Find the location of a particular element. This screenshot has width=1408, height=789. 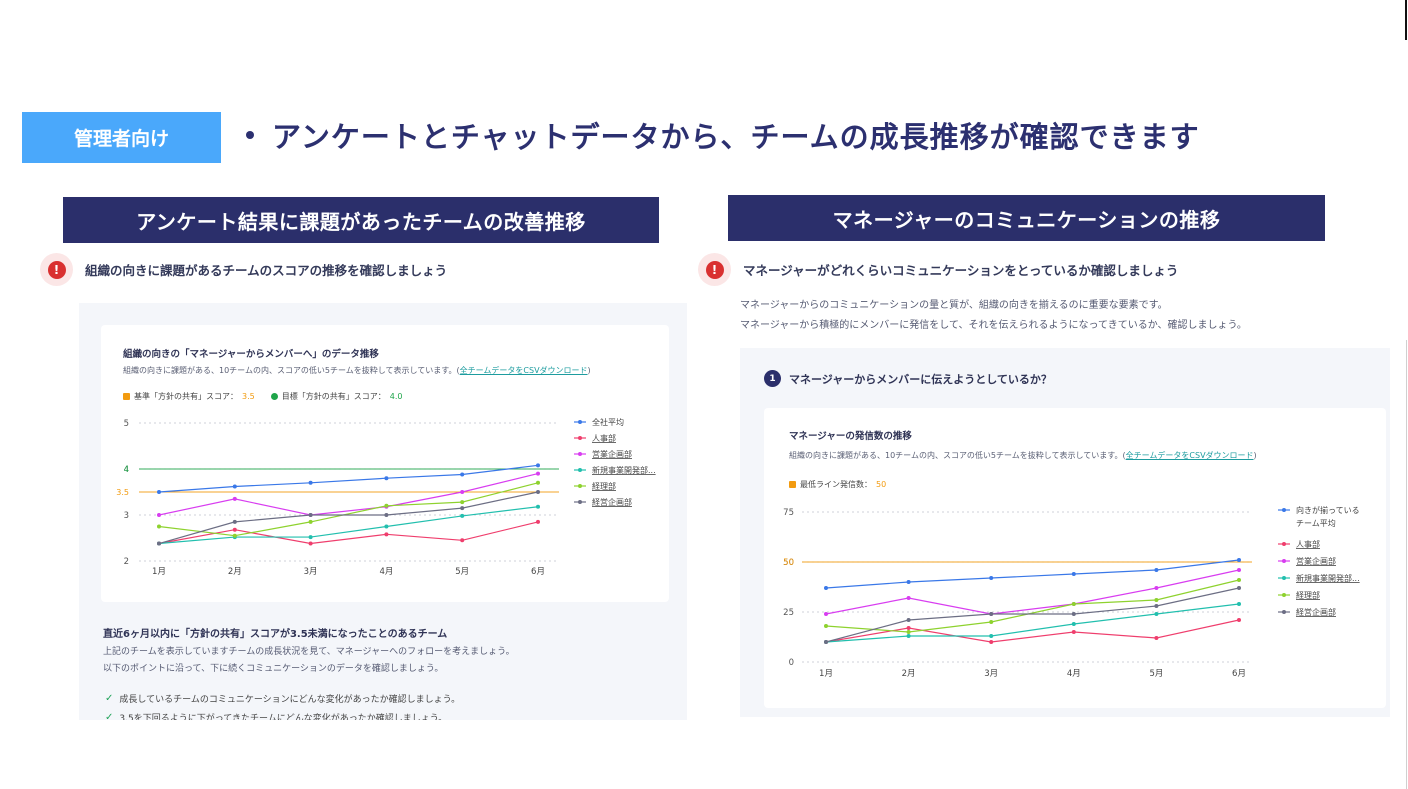

window-edge-lower is located at coordinates (1406, 564).